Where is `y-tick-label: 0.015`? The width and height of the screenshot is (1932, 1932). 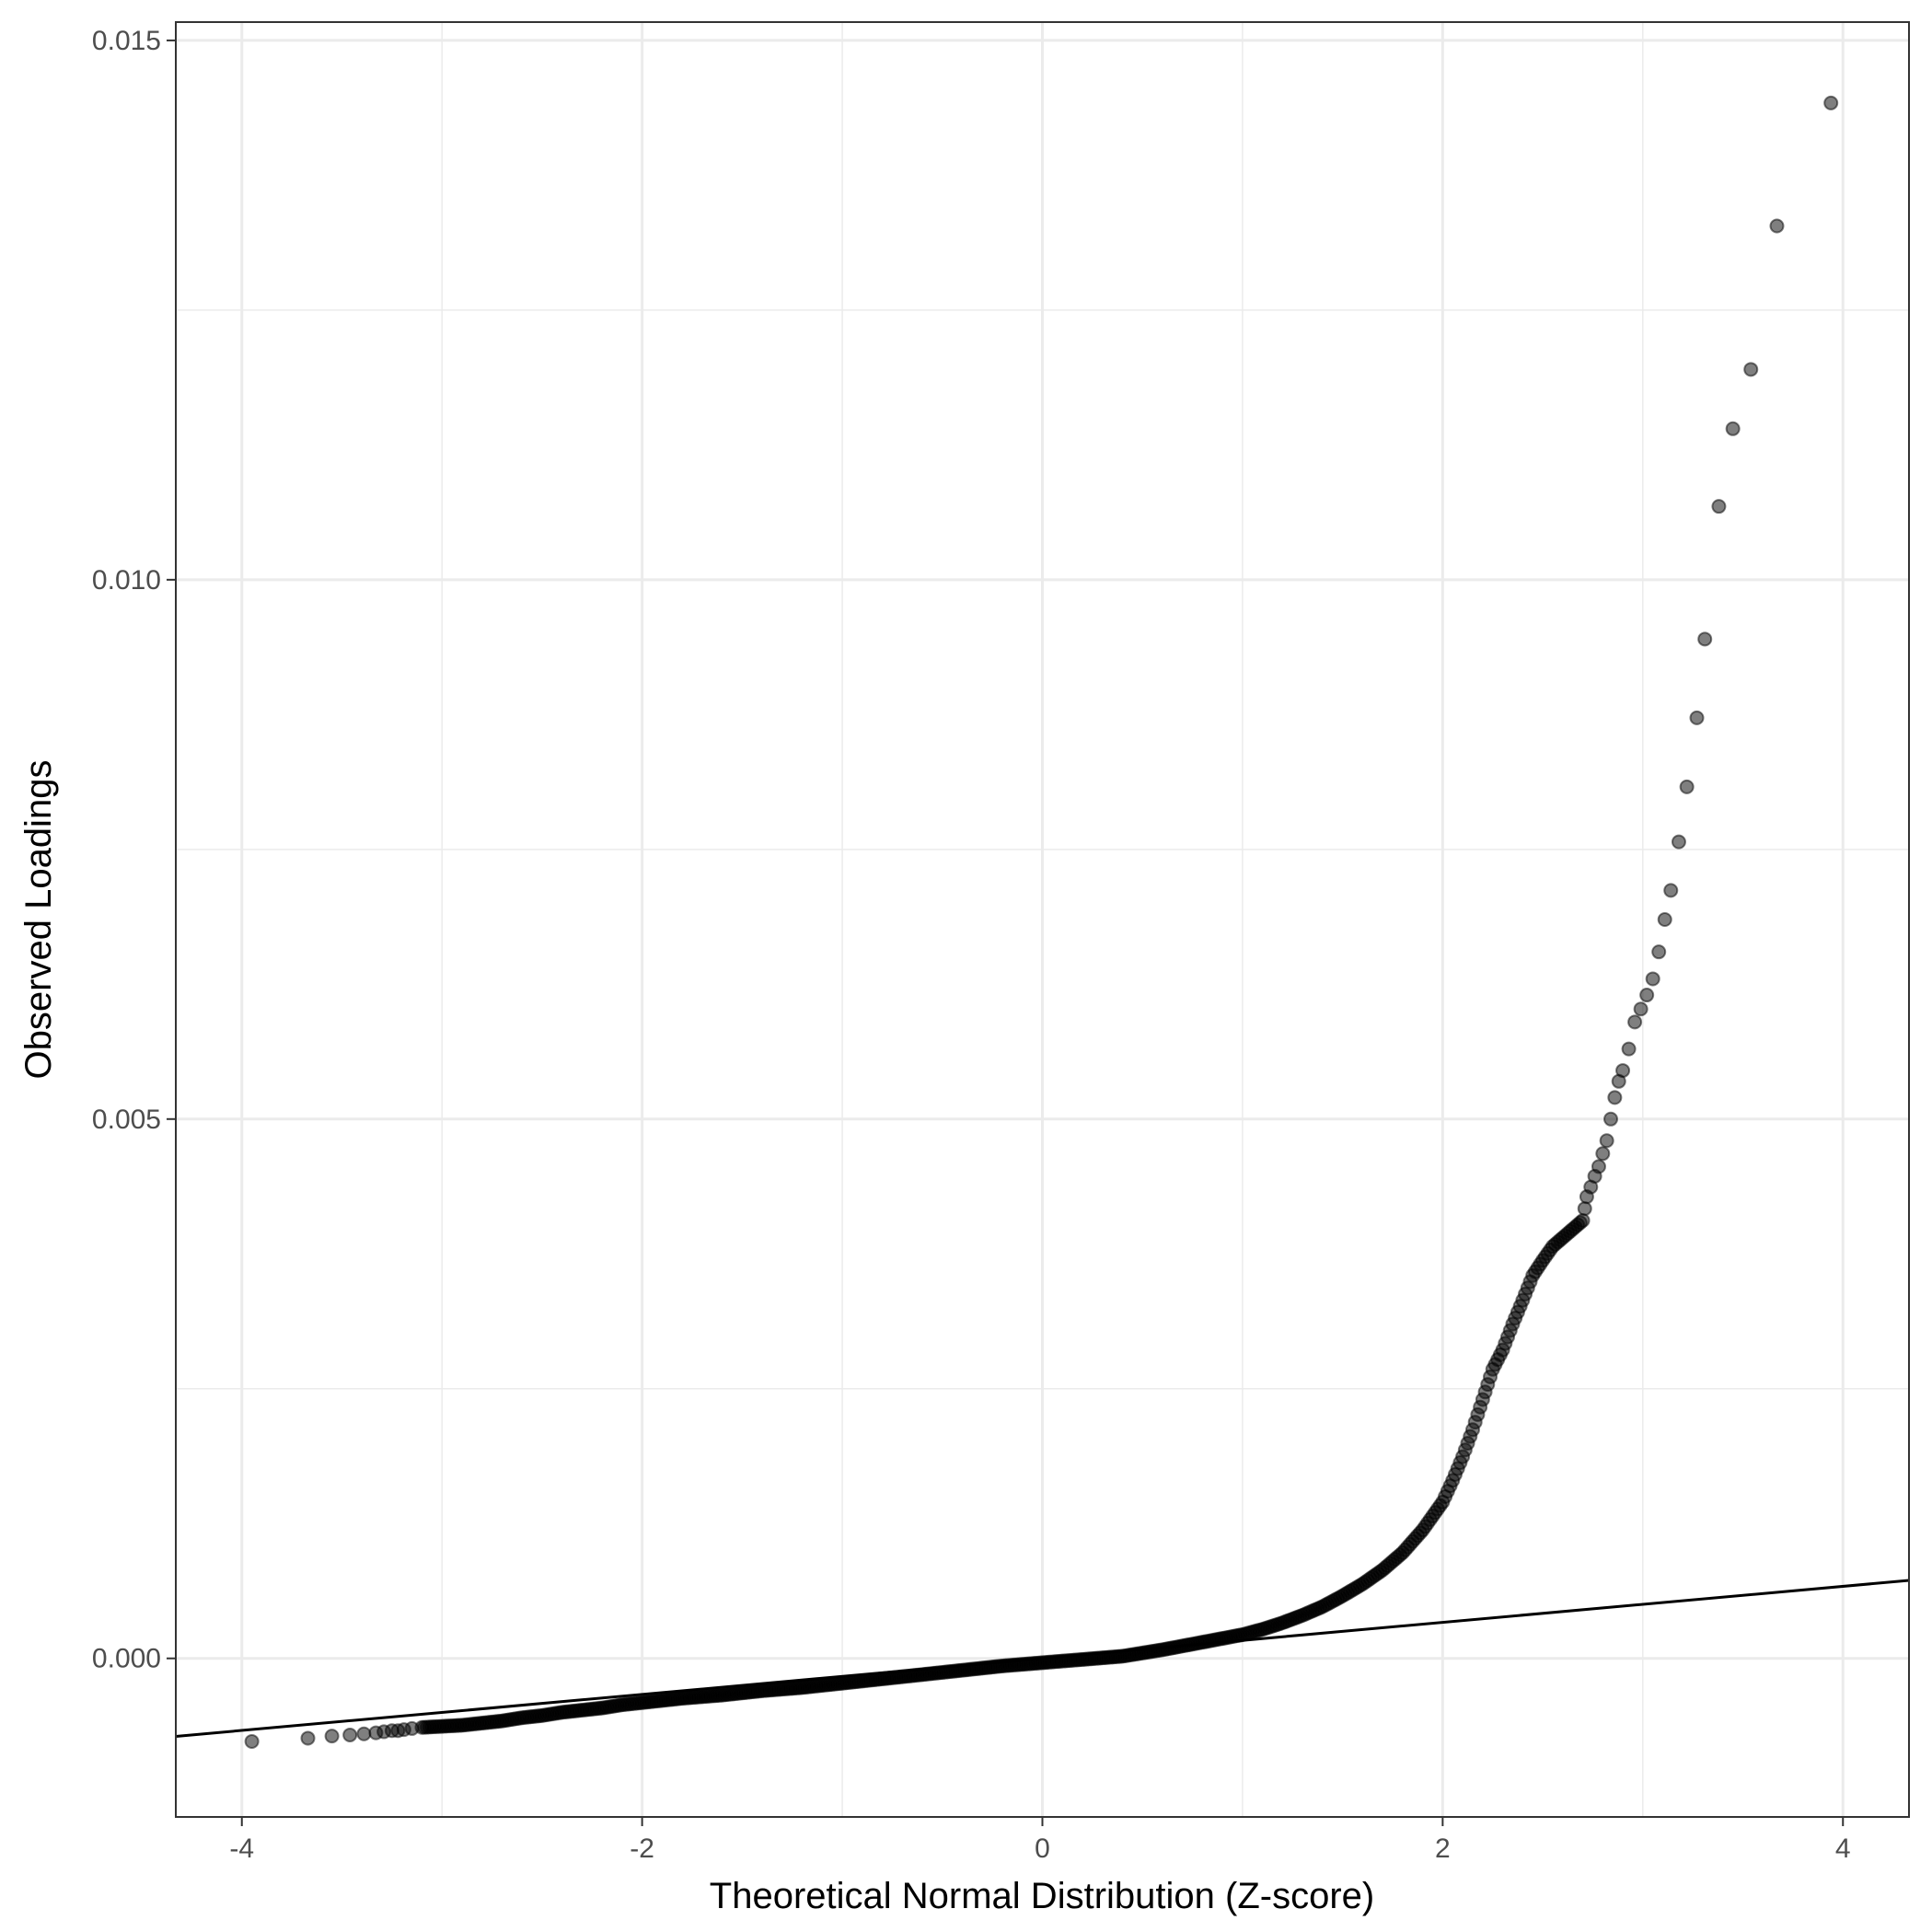
y-tick-label: 0.015 is located at coordinates (127, 41).